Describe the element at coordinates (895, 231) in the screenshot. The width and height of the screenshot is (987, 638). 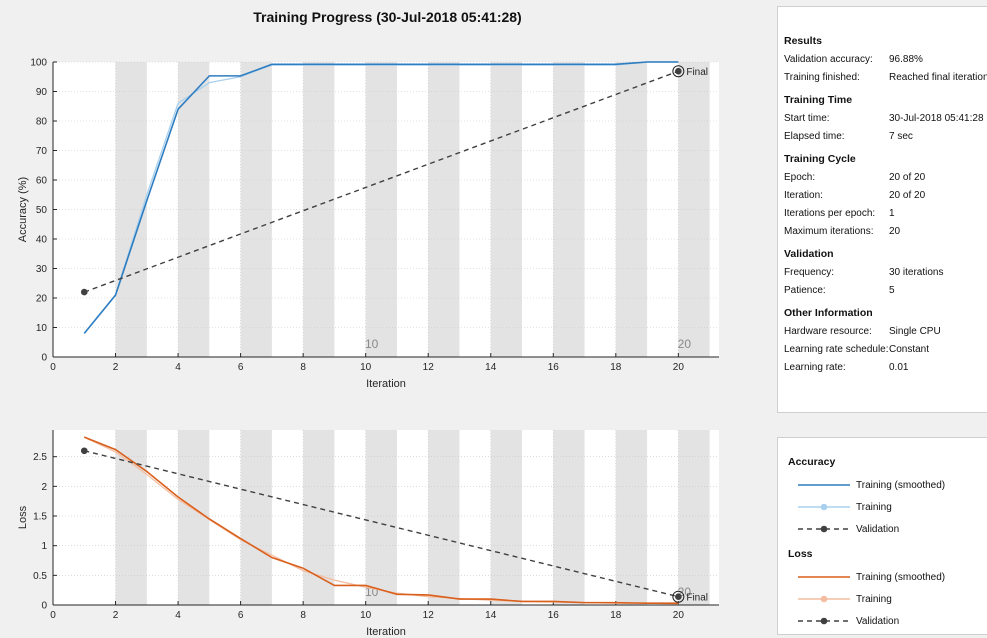
I see `info-value: 20` at that location.